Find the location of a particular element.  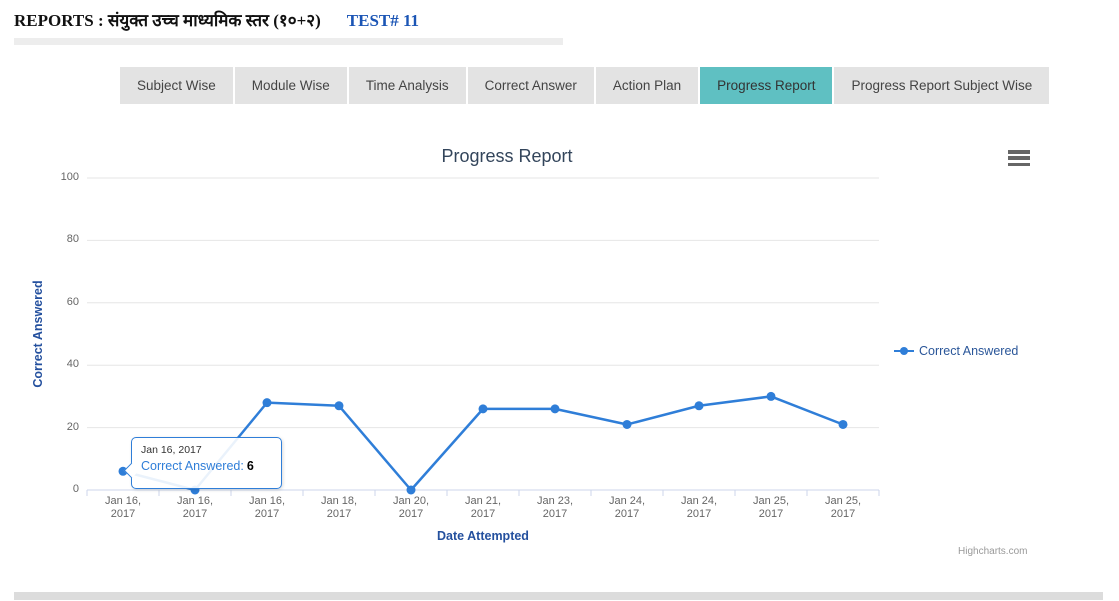

y-tick-label: 100 is located at coordinates (69, 177).